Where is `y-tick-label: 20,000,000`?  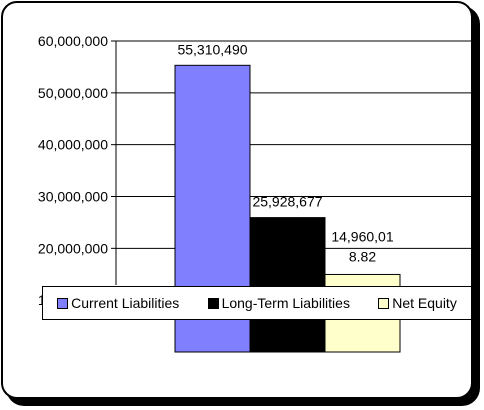 y-tick-label: 20,000,000 is located at coordinates (73, 248).